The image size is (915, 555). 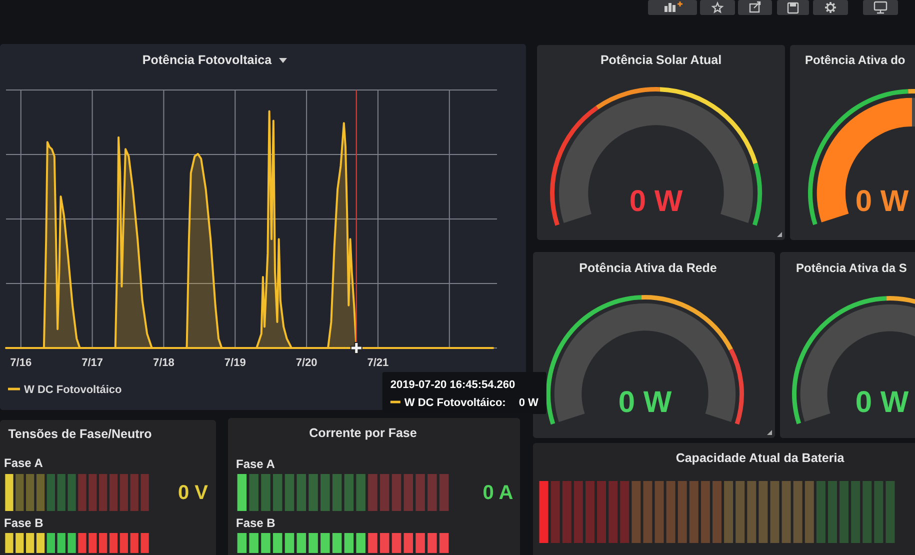 I want to click on text: Corrente por Fase, so click(x=363, y=433).